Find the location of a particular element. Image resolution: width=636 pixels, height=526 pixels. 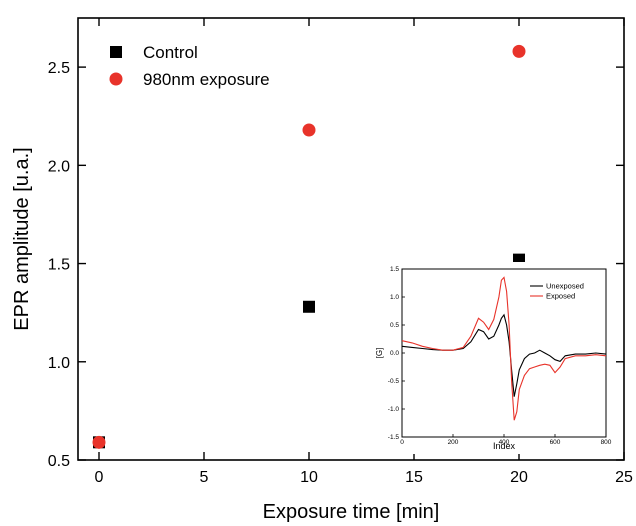

main-x-tick-label: 15 is located at coordinates (414, 477).